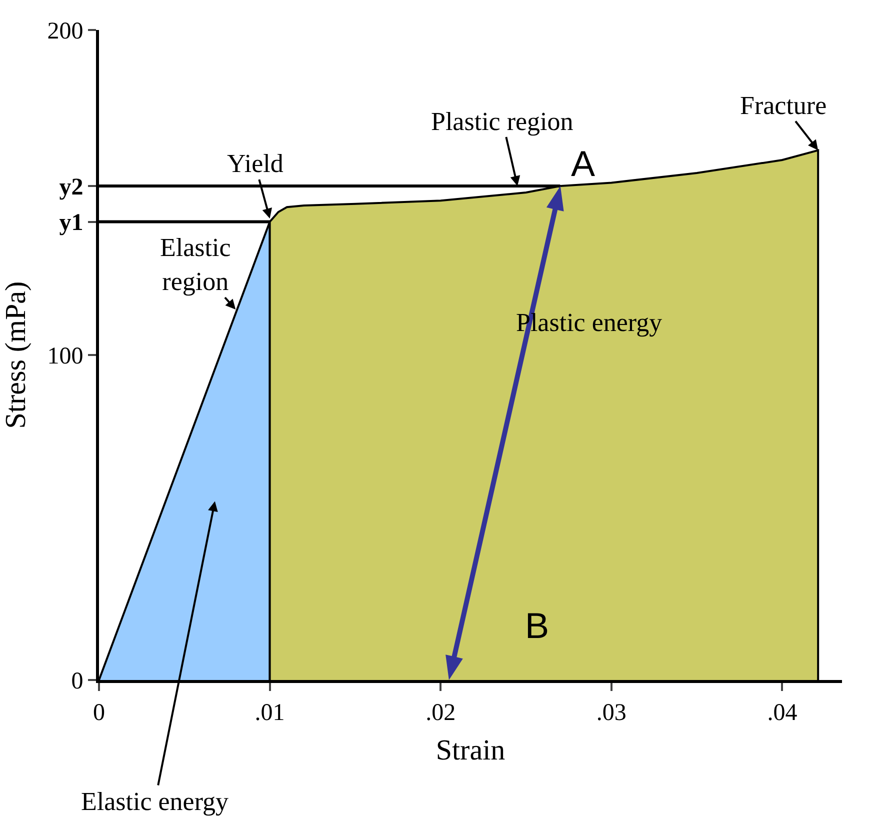 This screenshot has width=872, height=820. Describe the element at coordinates (783, 105) in the screenshot. I see `annotation: Fracture` at that location.